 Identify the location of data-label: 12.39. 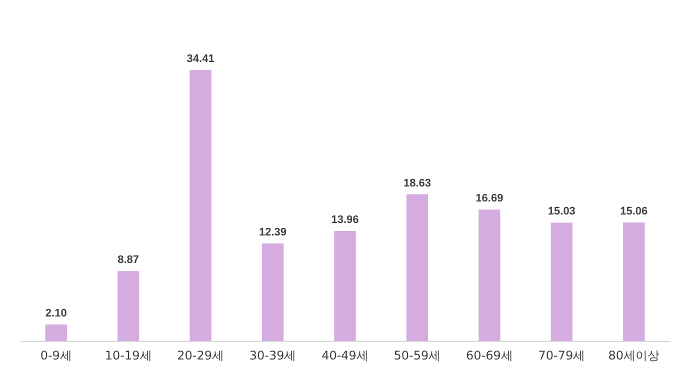
(273, 232).